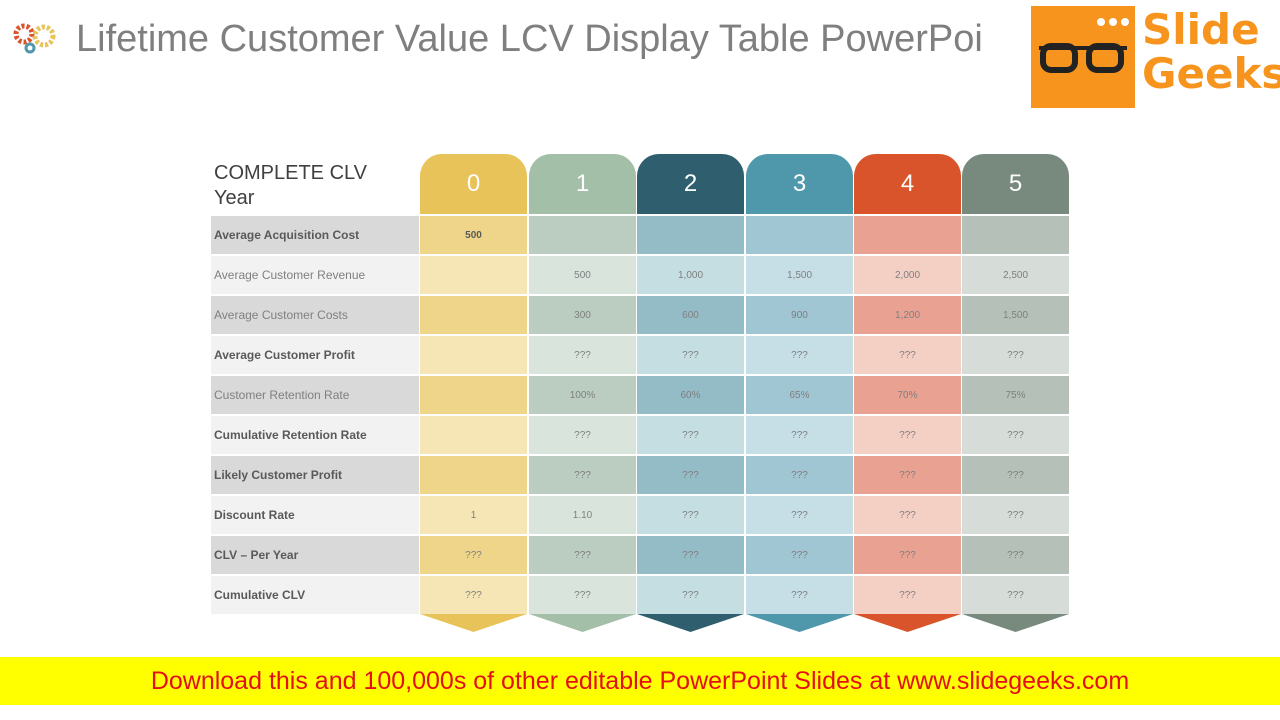 This screenshot has width=1280, height=720. What do you see at coordinates (799, 315) in the screenshot?
I see `table-cell: 900` at bounding box center [799, 315].